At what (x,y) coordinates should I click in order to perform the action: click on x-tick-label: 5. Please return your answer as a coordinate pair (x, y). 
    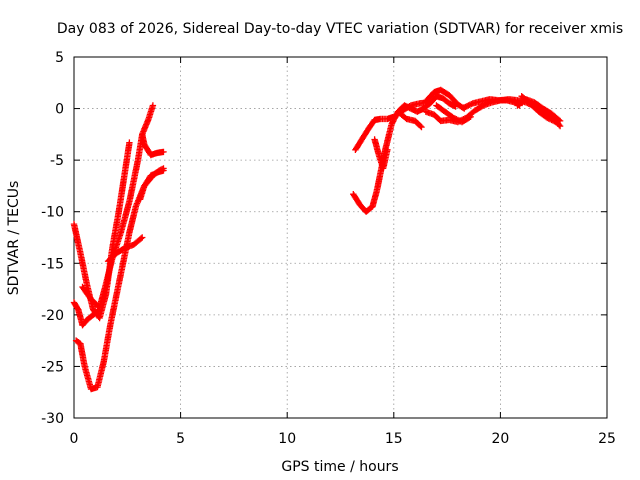
    Looking at the image, I should click on (180, 439).